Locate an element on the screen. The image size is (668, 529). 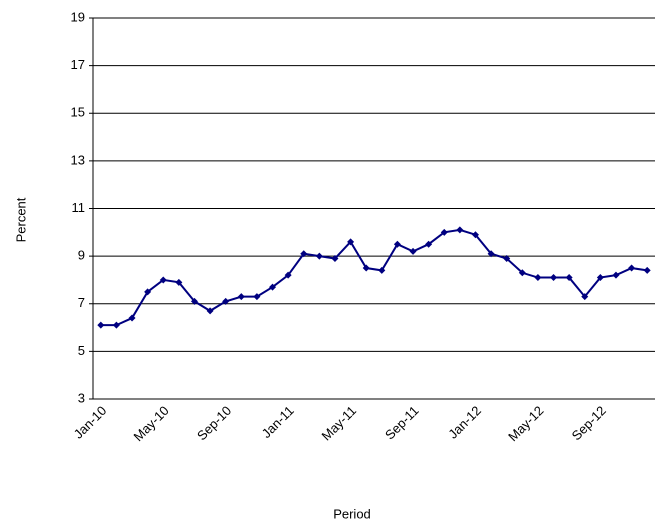
x-tick-label: Sep-12 is located at coordinates (589, 423).